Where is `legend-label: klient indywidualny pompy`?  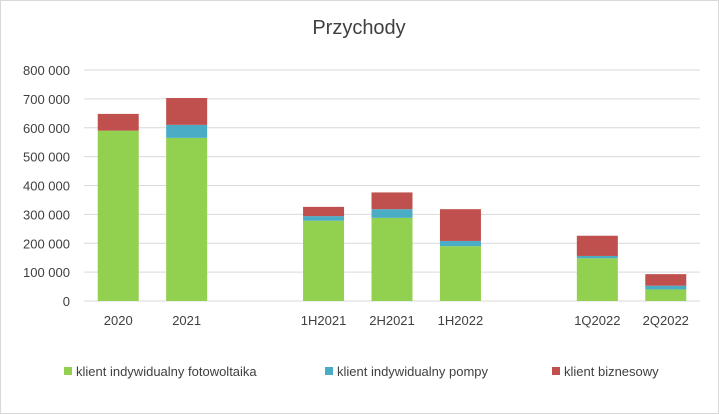 legend-label: klient indywidualny pompy is located at coordinates (413, 371).